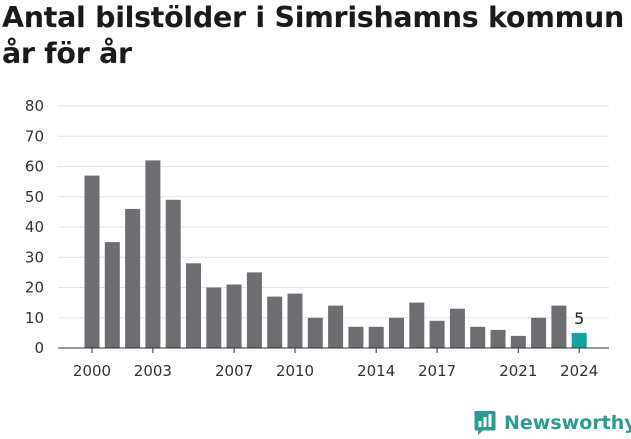  I want to click on bar-2009, so click(275, 322).